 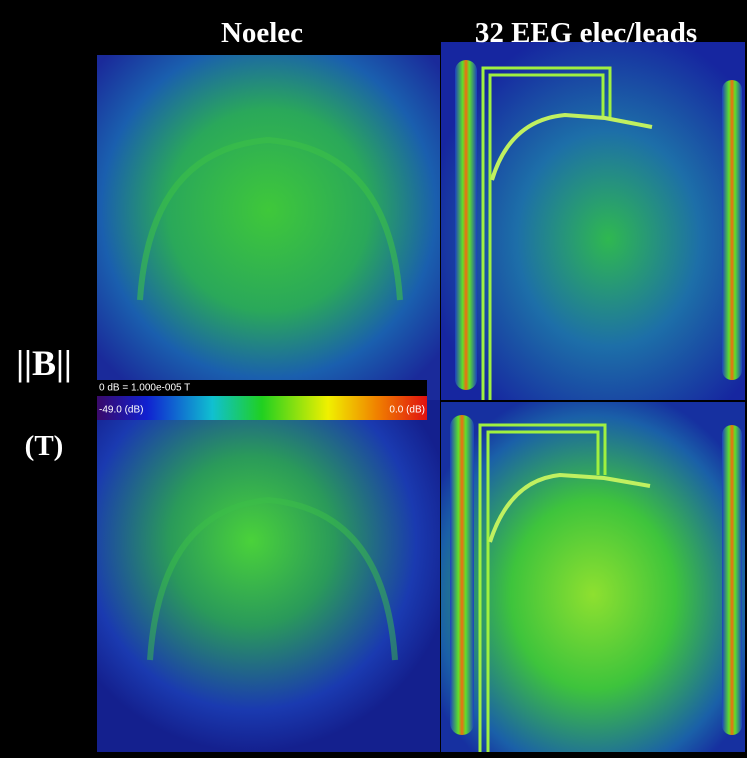 I want to click on unit-label: (T), so click(x=44, y=446).